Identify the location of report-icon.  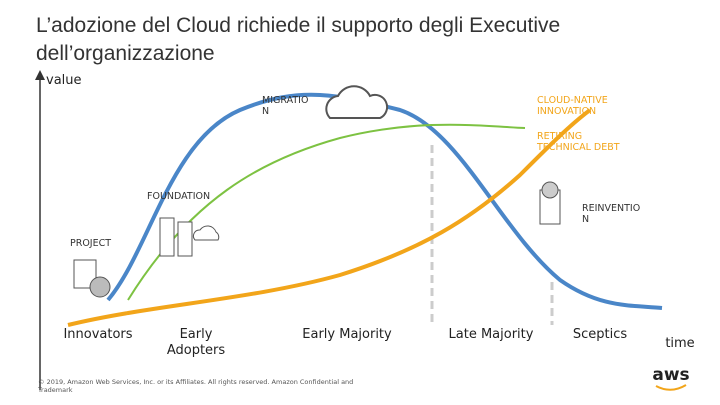
(92, 278).